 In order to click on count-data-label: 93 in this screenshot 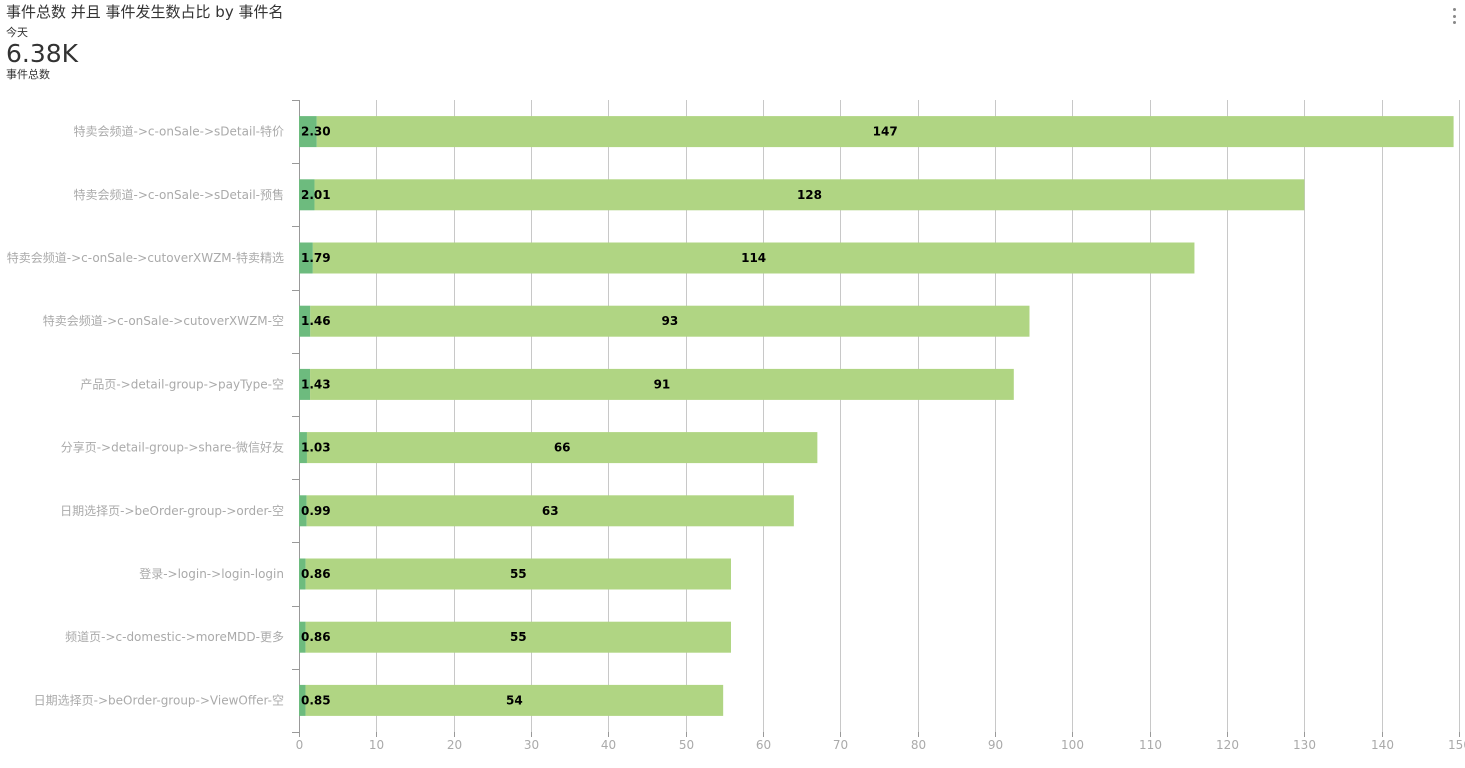, I will do `click(670, 321)`.